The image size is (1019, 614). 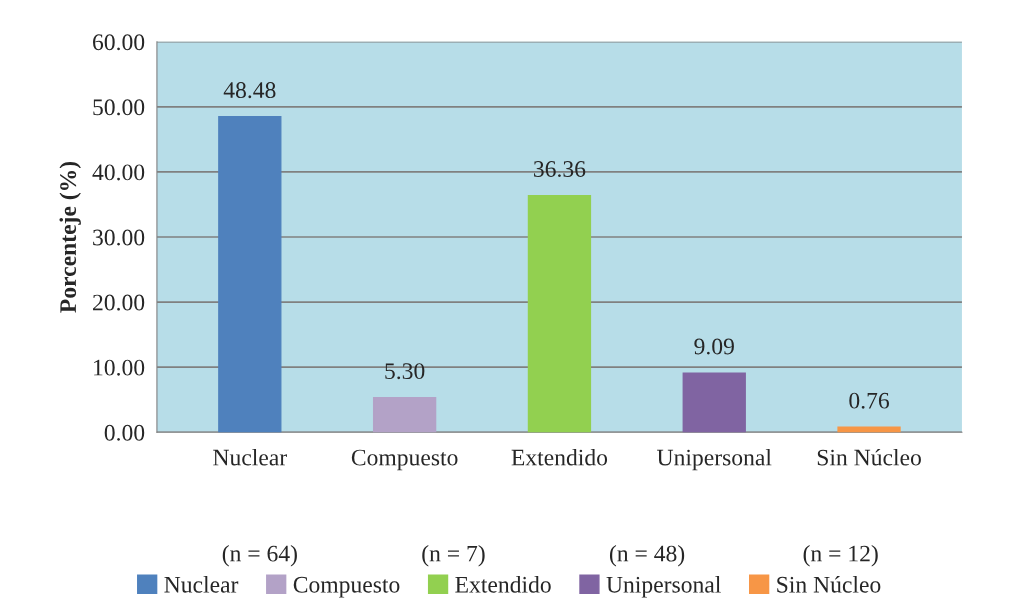 What do you see at coordinates (404, 460) in the screenshot?
I see `x-tick-label: Compuesto` at bounding box center [404, 460].